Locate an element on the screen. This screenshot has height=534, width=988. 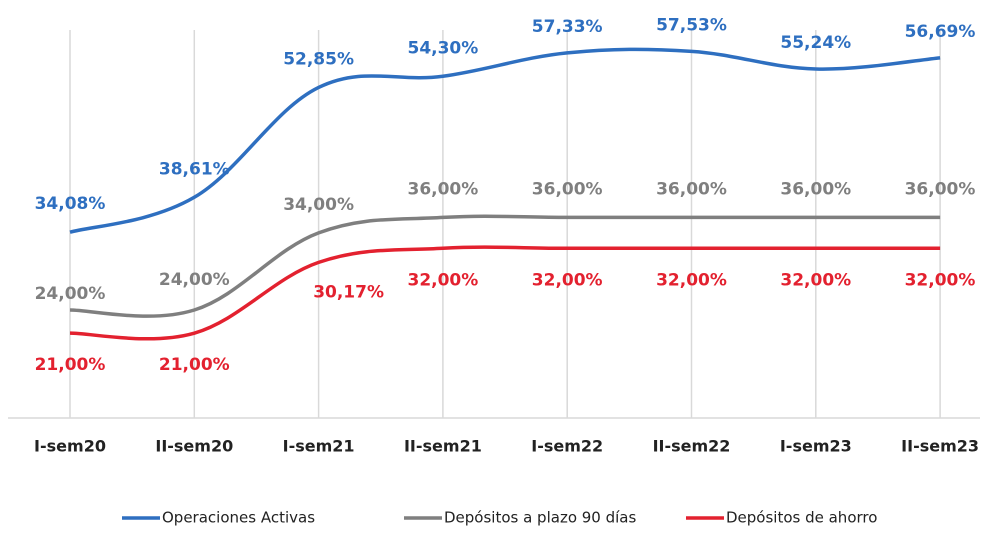
legend-label: Operaciones Activas is located at coordinates (238, 518).